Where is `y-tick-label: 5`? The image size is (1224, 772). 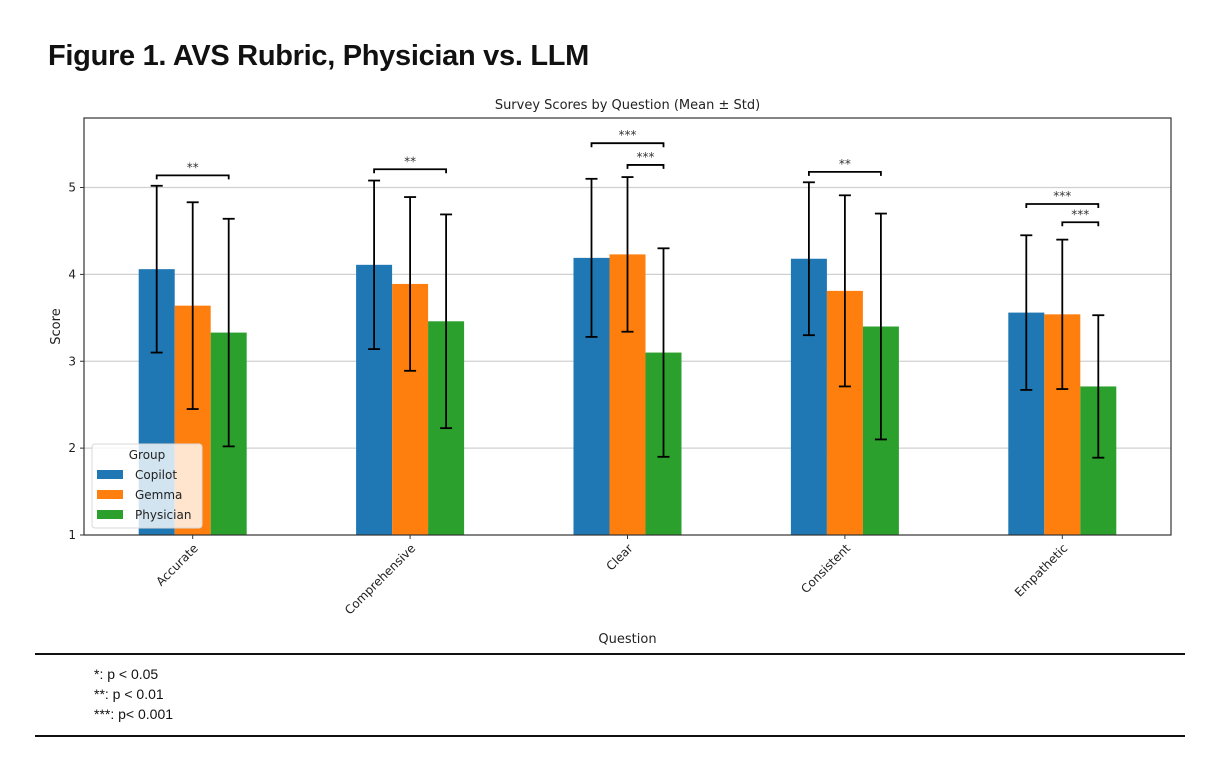
y-tick-label: 5 is located at coordinates (72, 188).